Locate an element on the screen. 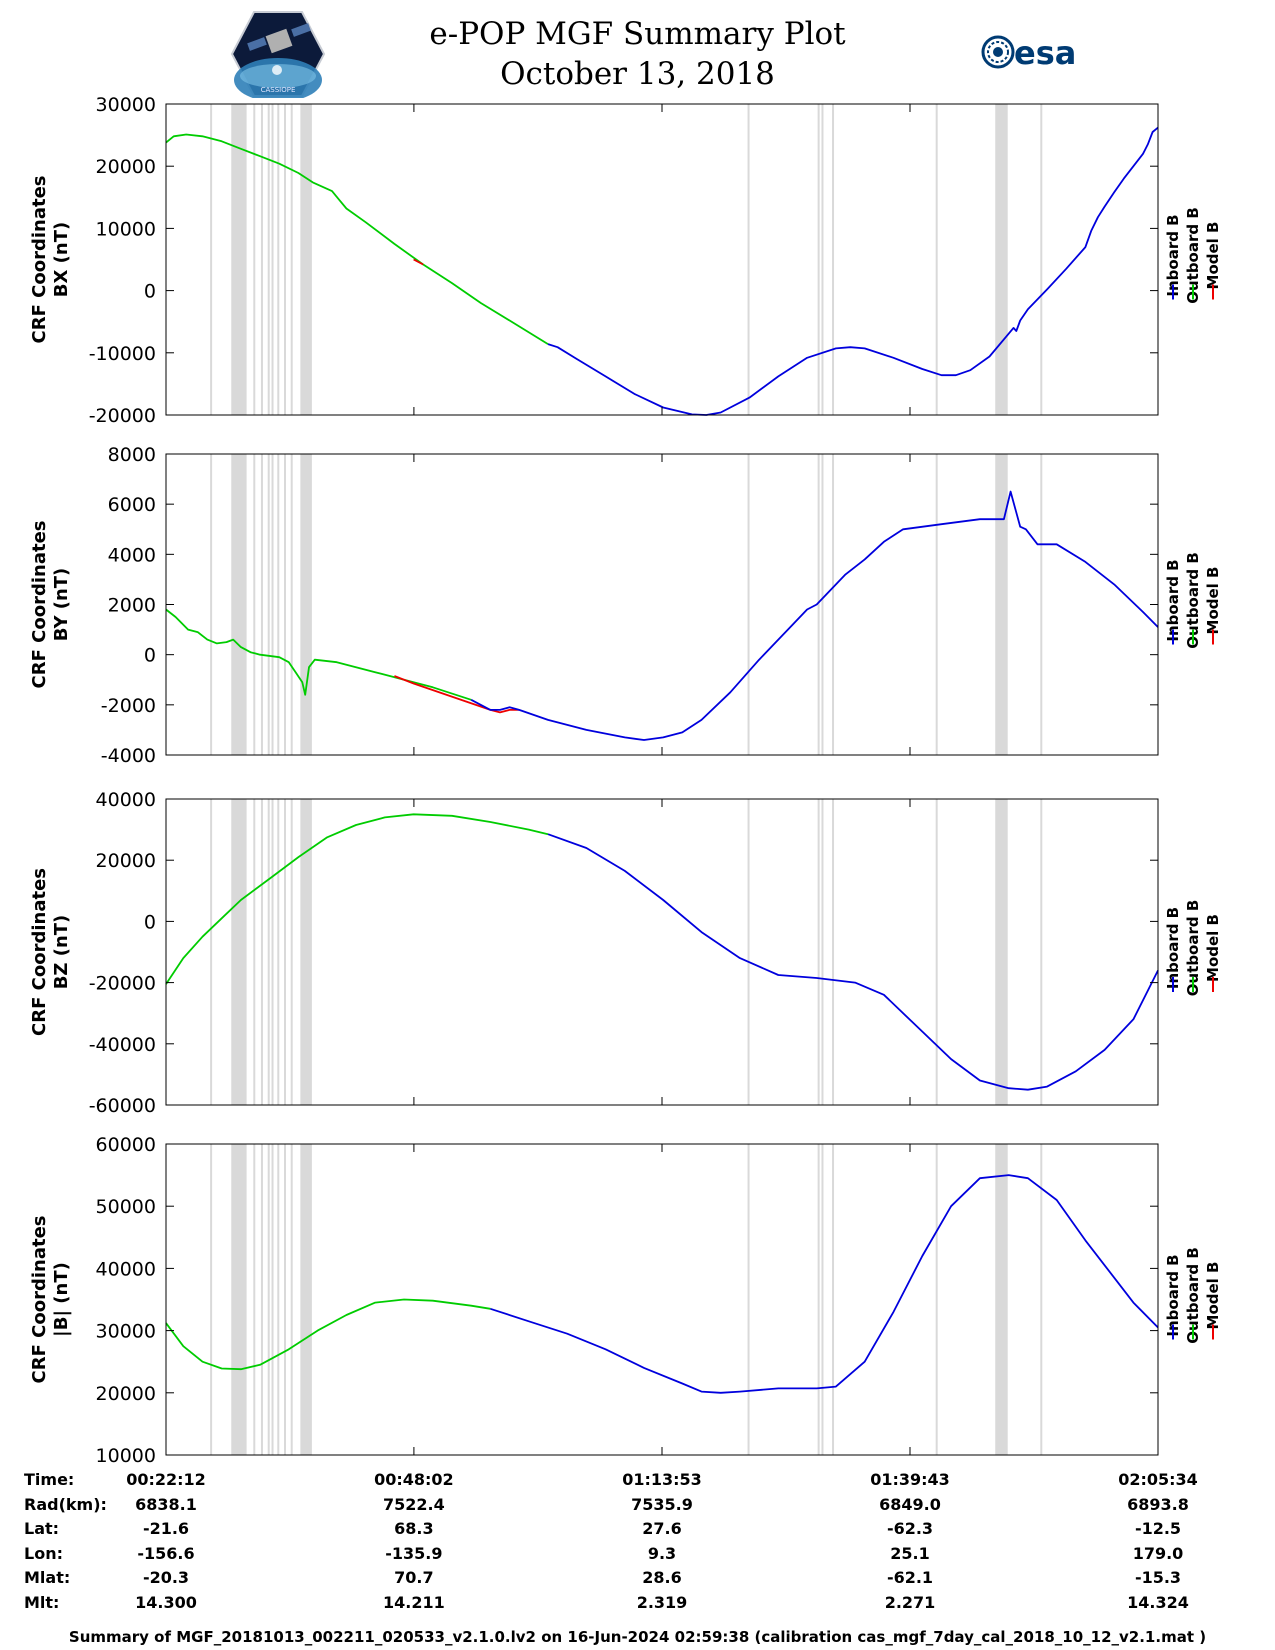 The width and height of the screenshot is (1275, 1650). info-row: Mlat: -20.3 70.7 28.6 -62.1 -15.3 is located at coordinates (637, 1580).